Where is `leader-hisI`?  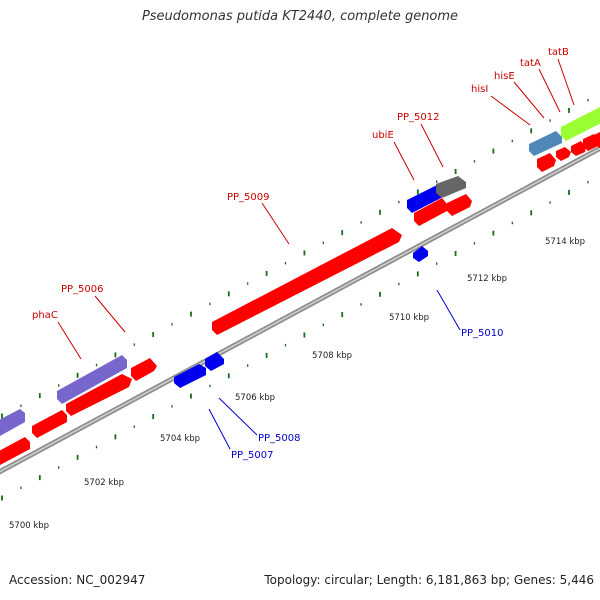
leader-hisI is located at coordinates (510, 110).